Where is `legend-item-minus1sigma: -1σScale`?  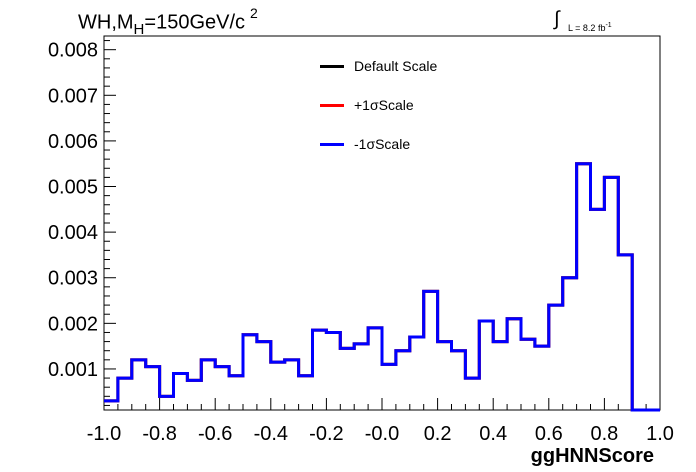 legend-item-minus1sigma: -1σScale is located at coordinates (365, 144).